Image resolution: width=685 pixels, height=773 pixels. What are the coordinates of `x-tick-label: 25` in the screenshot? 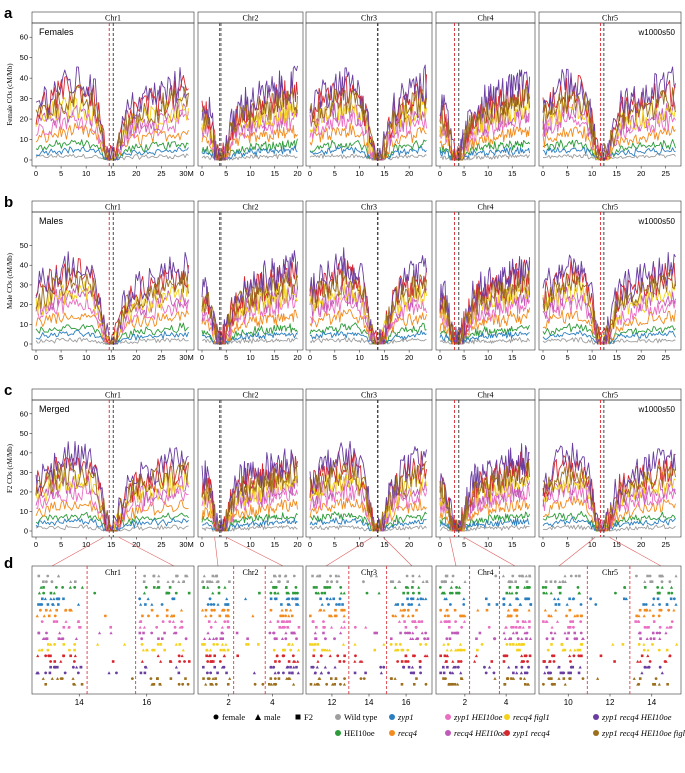 It's located at (161, 173).